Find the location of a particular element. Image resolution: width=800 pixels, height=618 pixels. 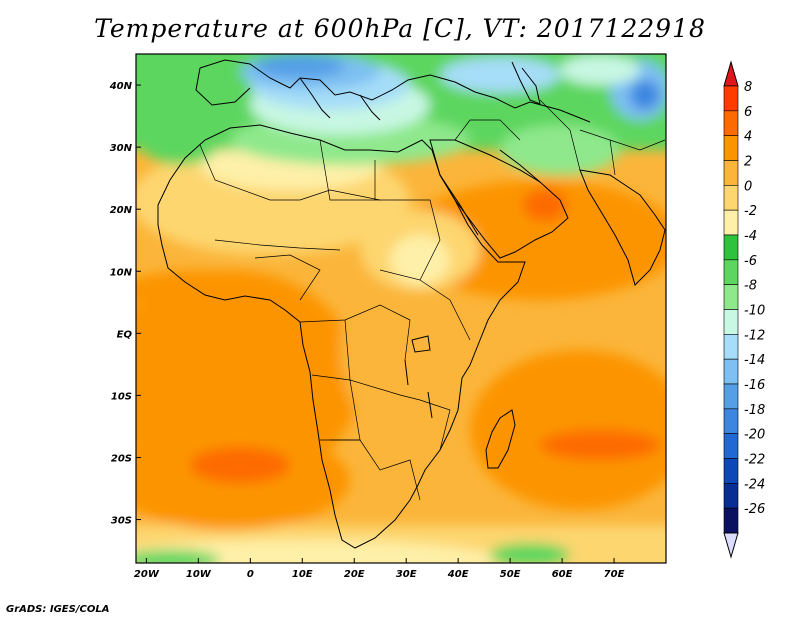

lon-tick-label: 70E is located at coordinates (614, 574).